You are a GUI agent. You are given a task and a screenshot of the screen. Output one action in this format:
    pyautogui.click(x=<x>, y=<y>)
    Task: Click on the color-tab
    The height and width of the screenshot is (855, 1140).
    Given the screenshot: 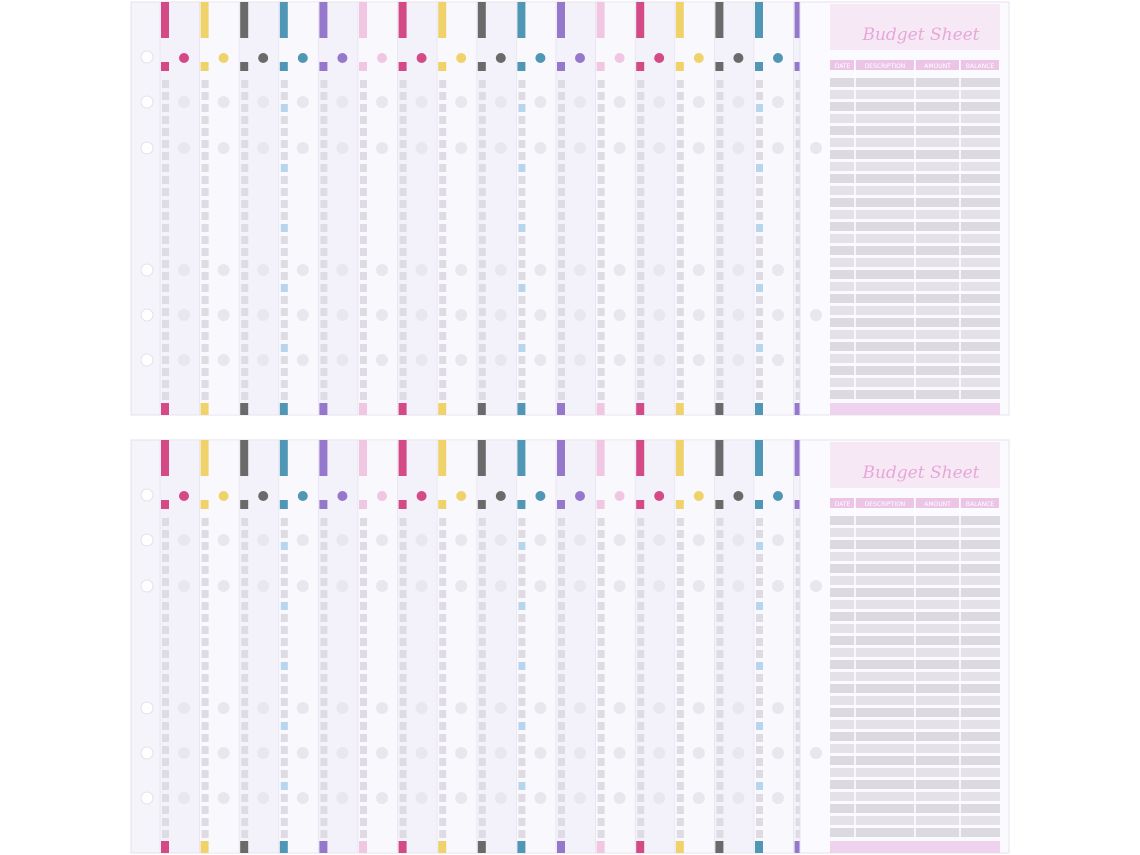 What is the action you would take?
    pyautogui.click(x=521, y=458)
    